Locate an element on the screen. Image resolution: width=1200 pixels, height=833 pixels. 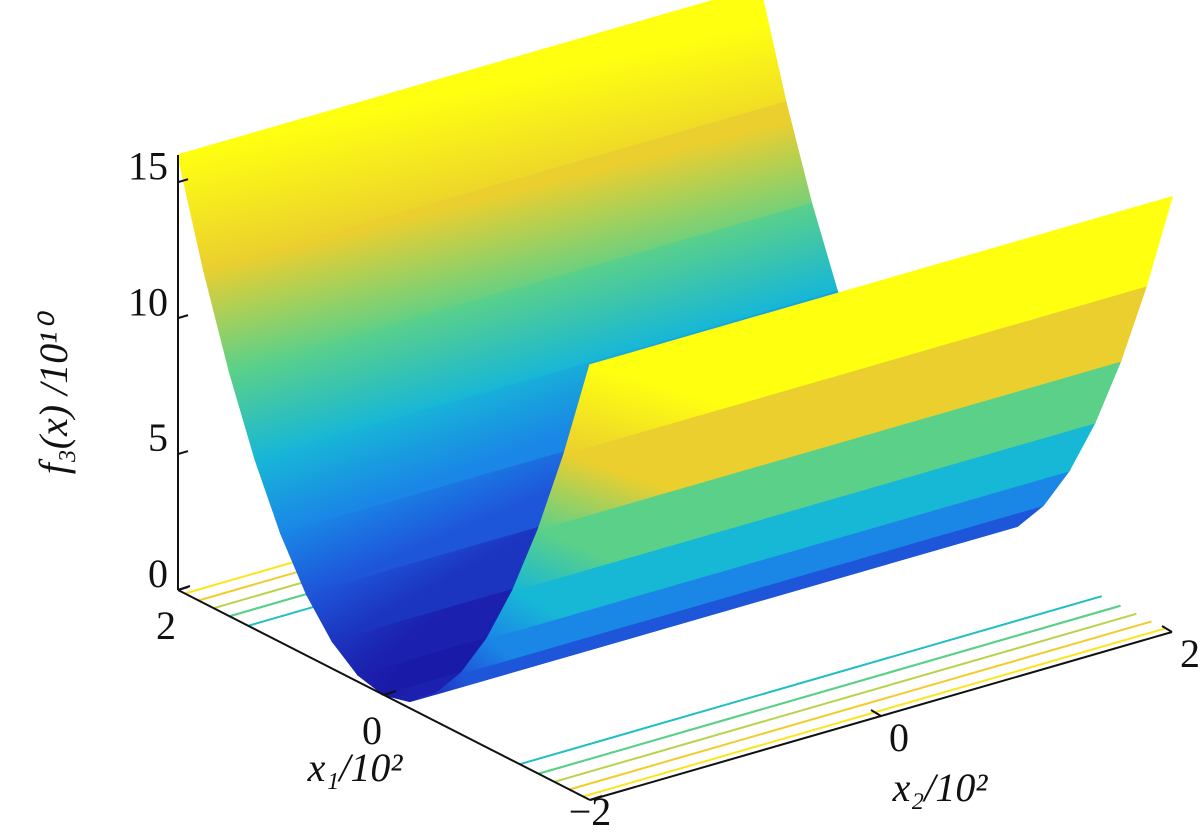
x-tick-label: 0 is located at coordinates (372, 730).